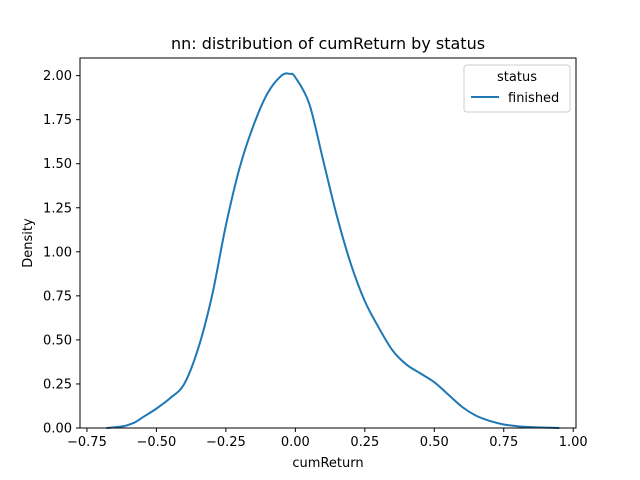 The width and height of the screenshot is (640, 480). What do you see at coordinates (327, 463) in the screenshot?
I see `x-axis-label: cumReturn` at bounding box center [327, 463].